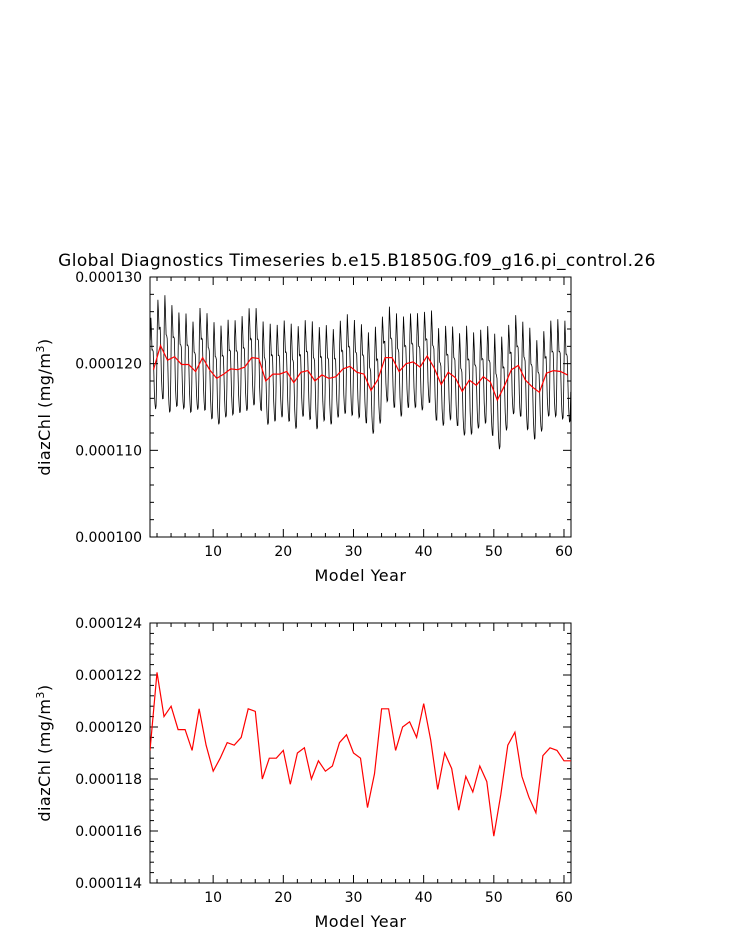 This screenshot has height=945, width=733. I want to click on y-tick-label: 0.000118, so click(108, 780).